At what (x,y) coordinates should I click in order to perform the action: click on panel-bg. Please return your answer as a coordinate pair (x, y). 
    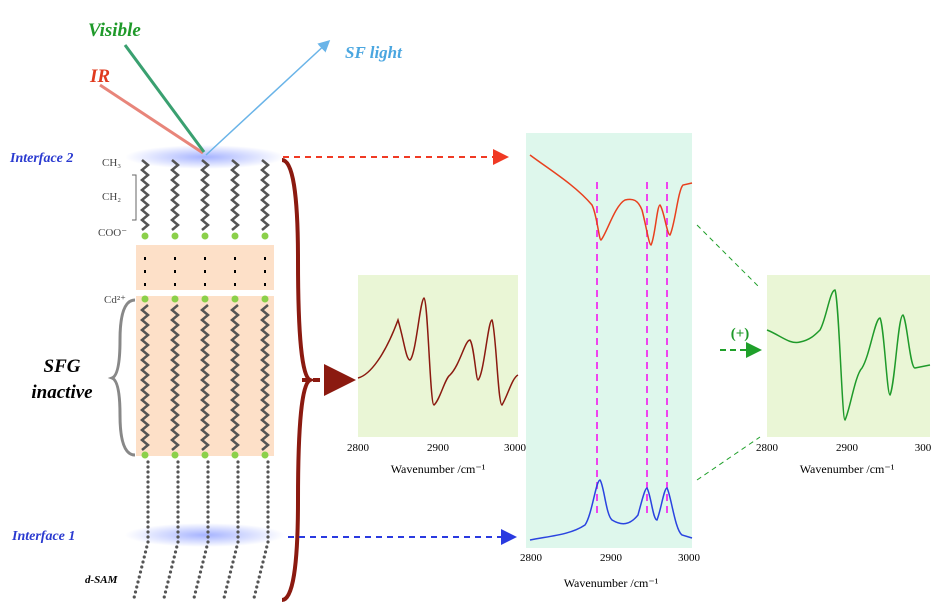
    Looking at the image, I should click on (609, 340).